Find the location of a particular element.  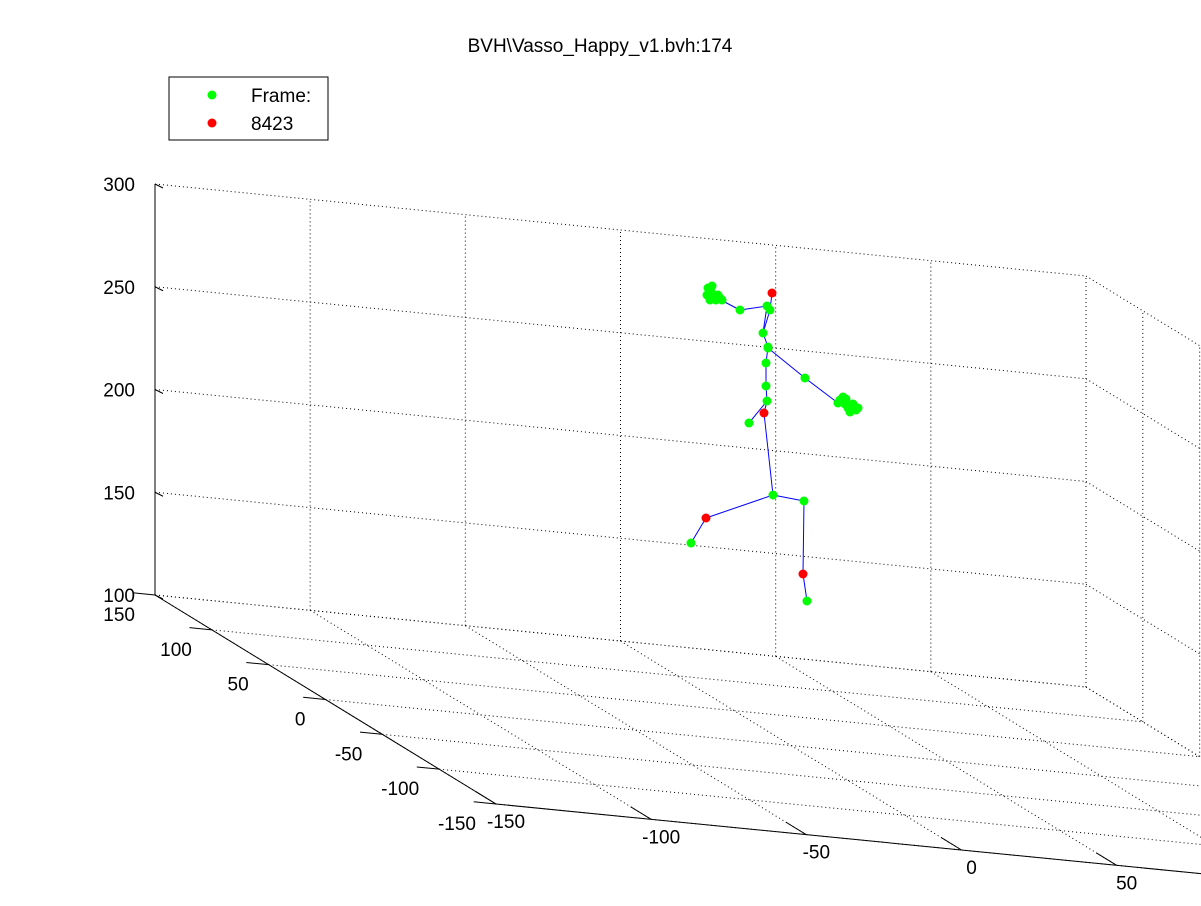

tick-label-bottom: -150 is located at coordinates (506, 822).